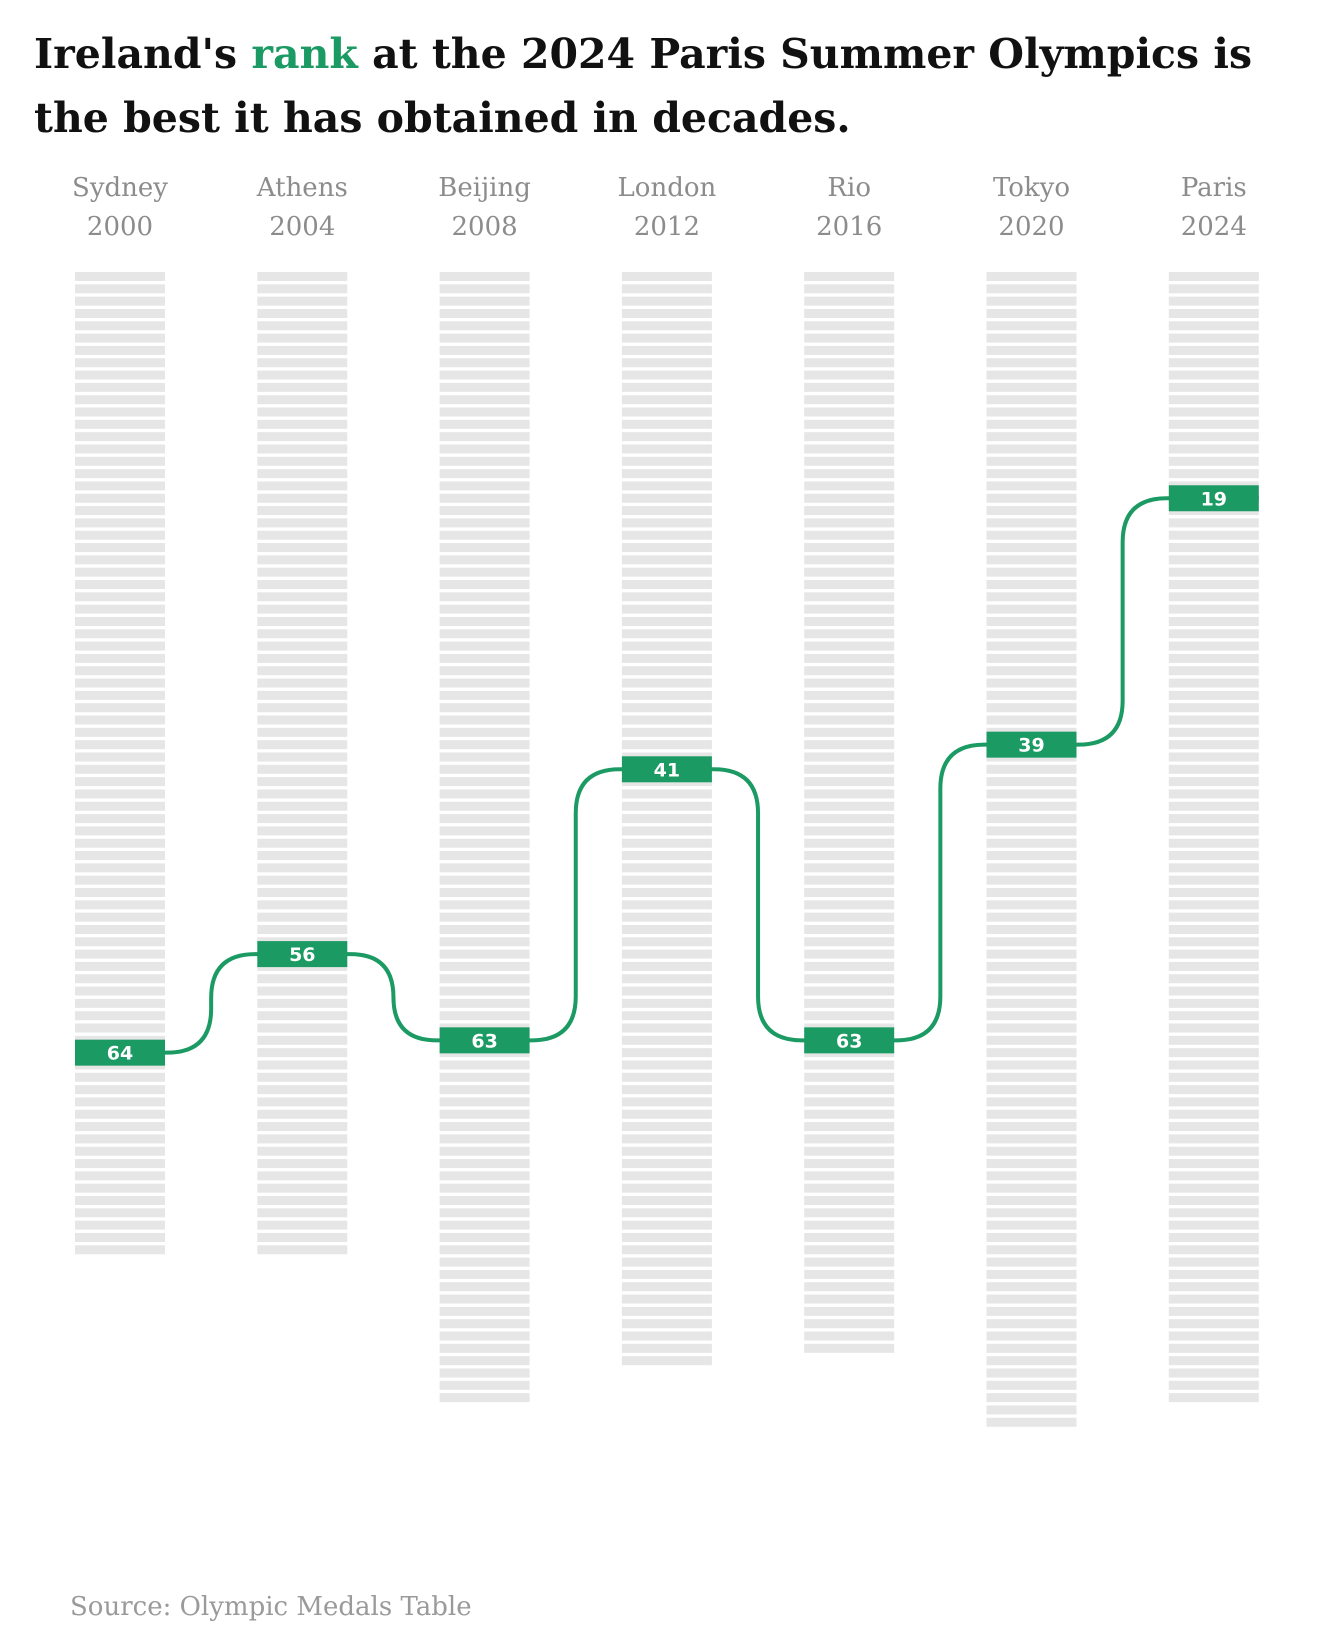  I want to click on column-city-label: Rio, so click(849, 188).